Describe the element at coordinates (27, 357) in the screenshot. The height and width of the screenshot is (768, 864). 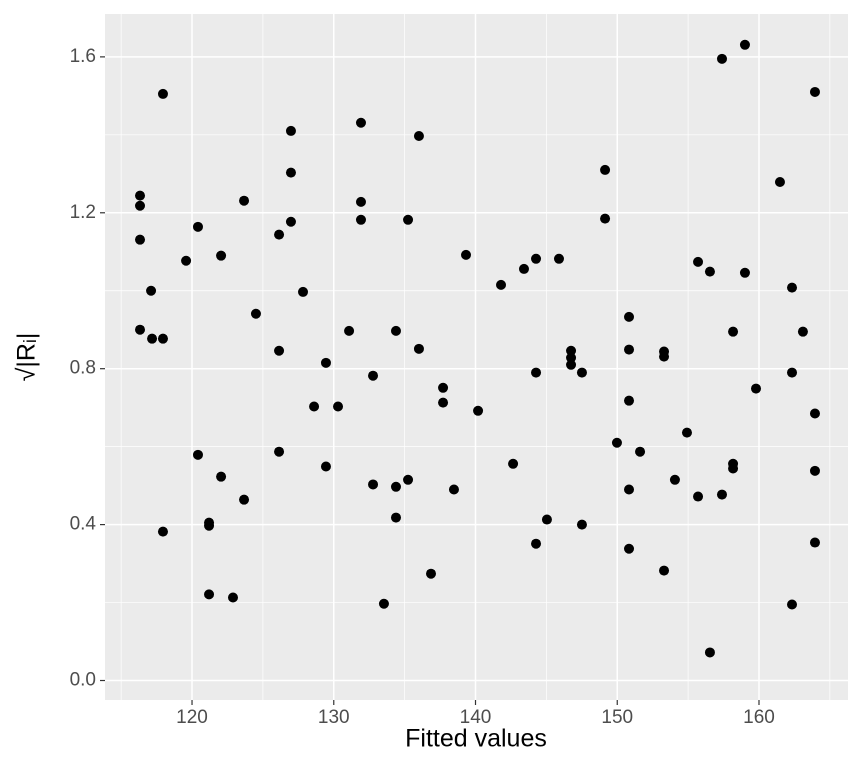
I see `y-axis-title: √|Rᵢ|` at that location.